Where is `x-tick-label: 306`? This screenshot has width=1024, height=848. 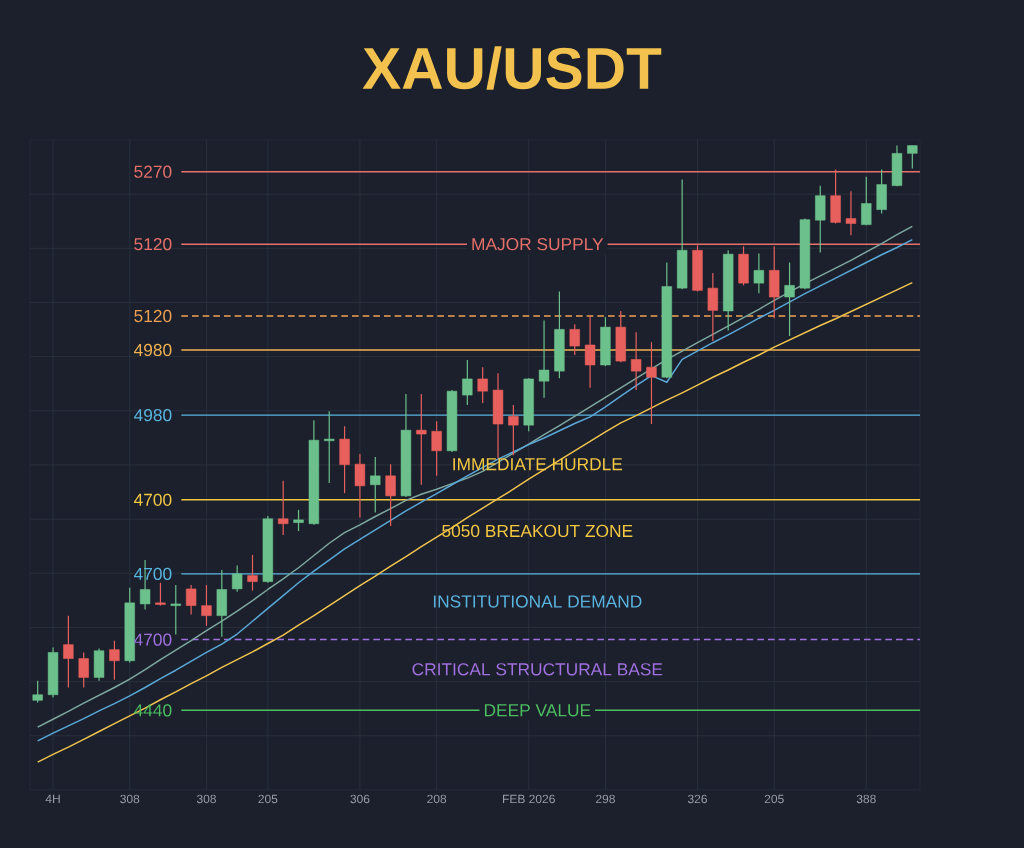 x-tick-label: 306 is located at coordinates (360, 799).